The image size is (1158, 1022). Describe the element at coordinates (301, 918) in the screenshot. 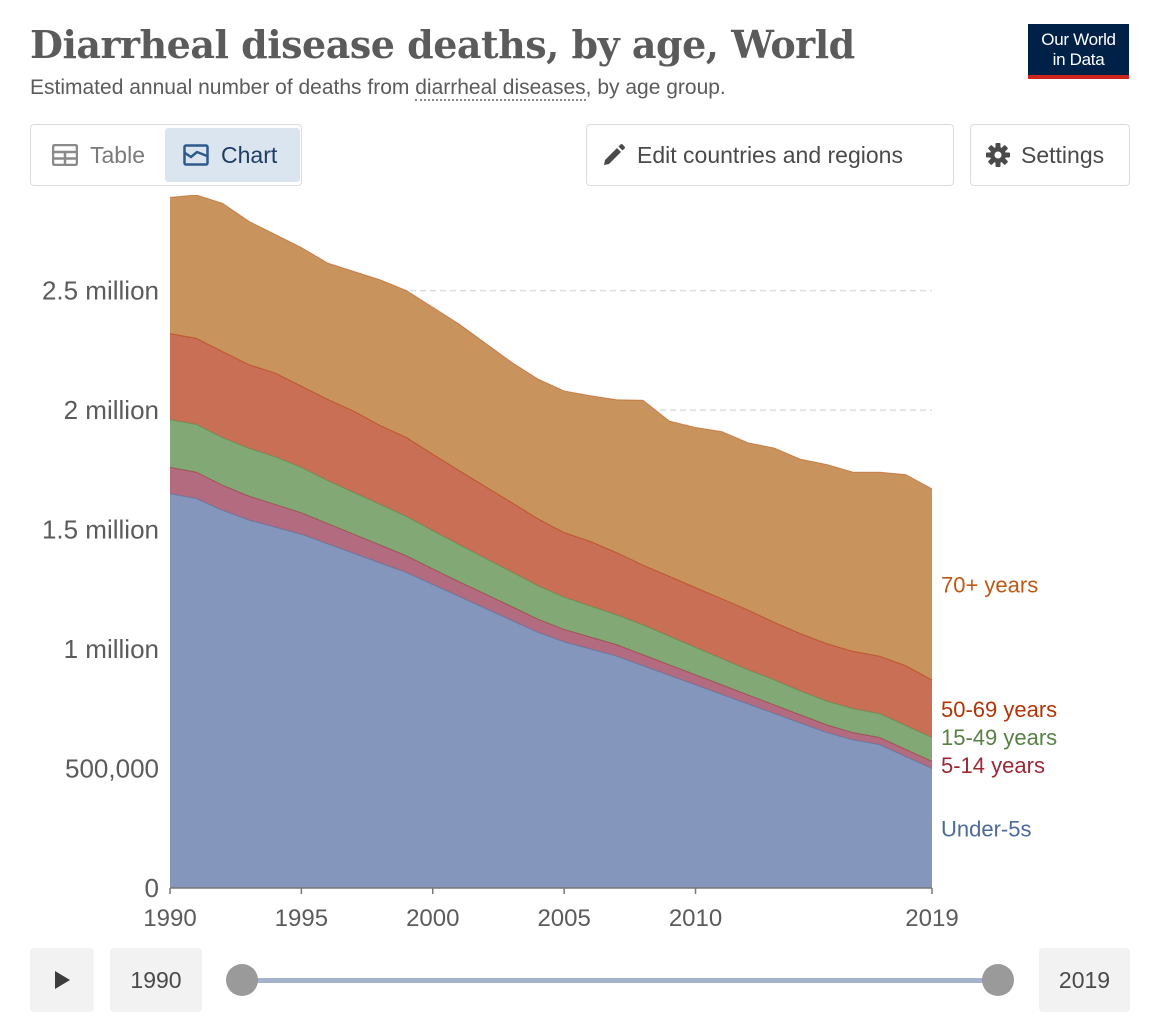

I see `x-tick-label-1995: 1995` at that location.